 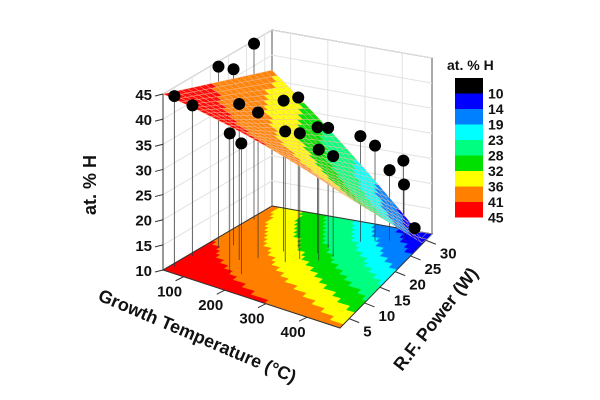 I want to click on legend-level-label: 32, so click(x=496, y=171).